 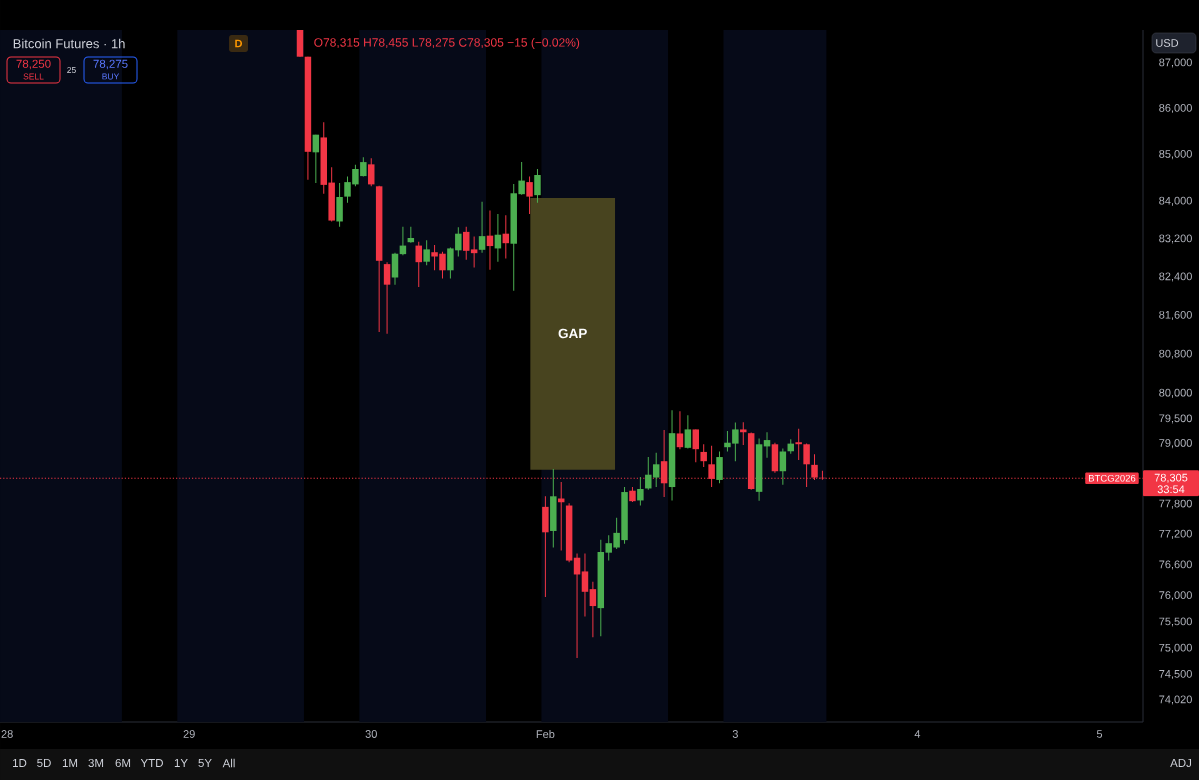 I want to click on text: 33:54, so click(x=1171, y=489).